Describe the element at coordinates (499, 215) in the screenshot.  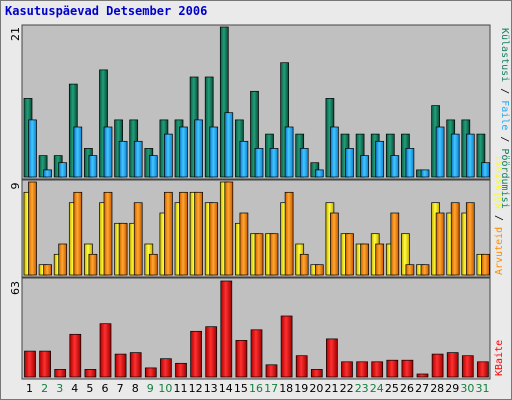
I see `middle-legend: Arvuteid / Külastusi` at that location.